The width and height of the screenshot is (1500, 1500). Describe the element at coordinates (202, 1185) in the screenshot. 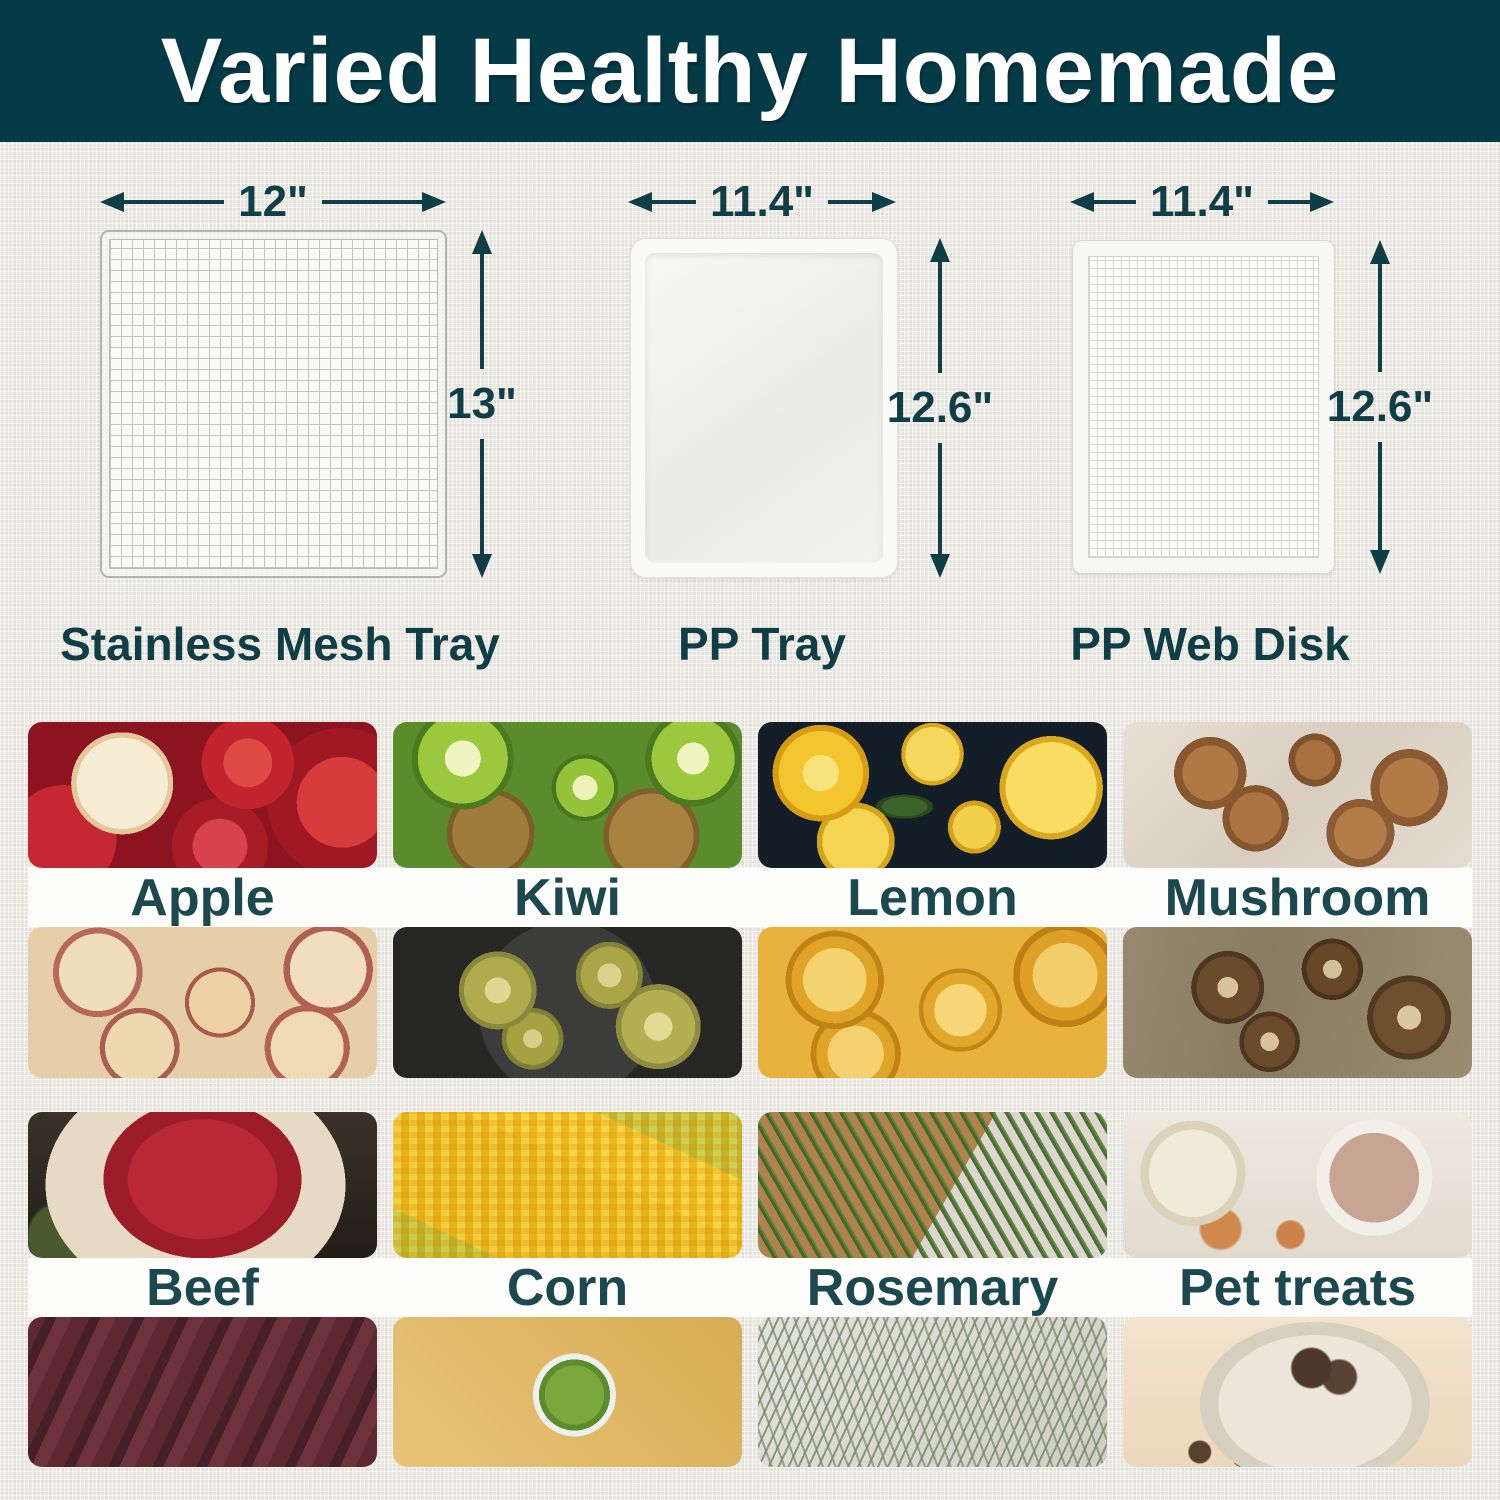

I see `beef-fresh-photo` at that location.